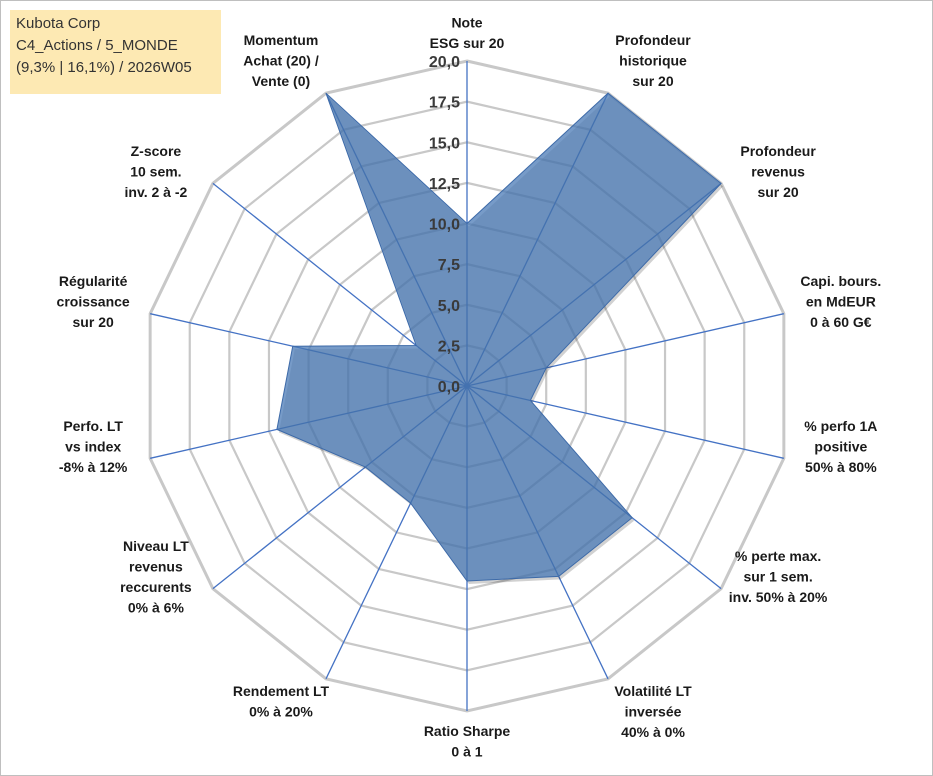 The width and height of the screenshot is (933, 776). Describe the element at coordinates (467, 33) in the screenshot. I see `axis-label: Note ESG sur 20` at that location.